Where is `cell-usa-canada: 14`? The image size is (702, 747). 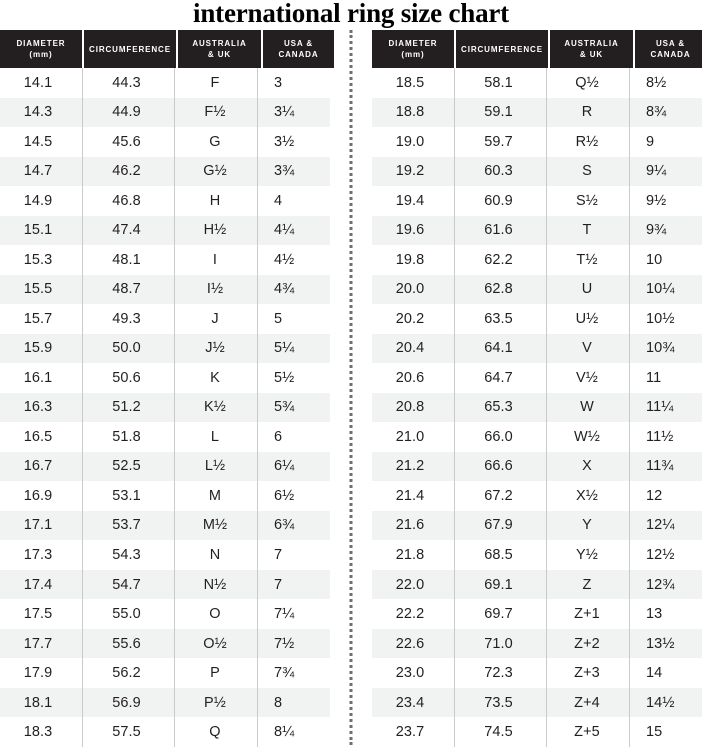
cell-usa-canada: 14 is located at coordinates (664, 673).